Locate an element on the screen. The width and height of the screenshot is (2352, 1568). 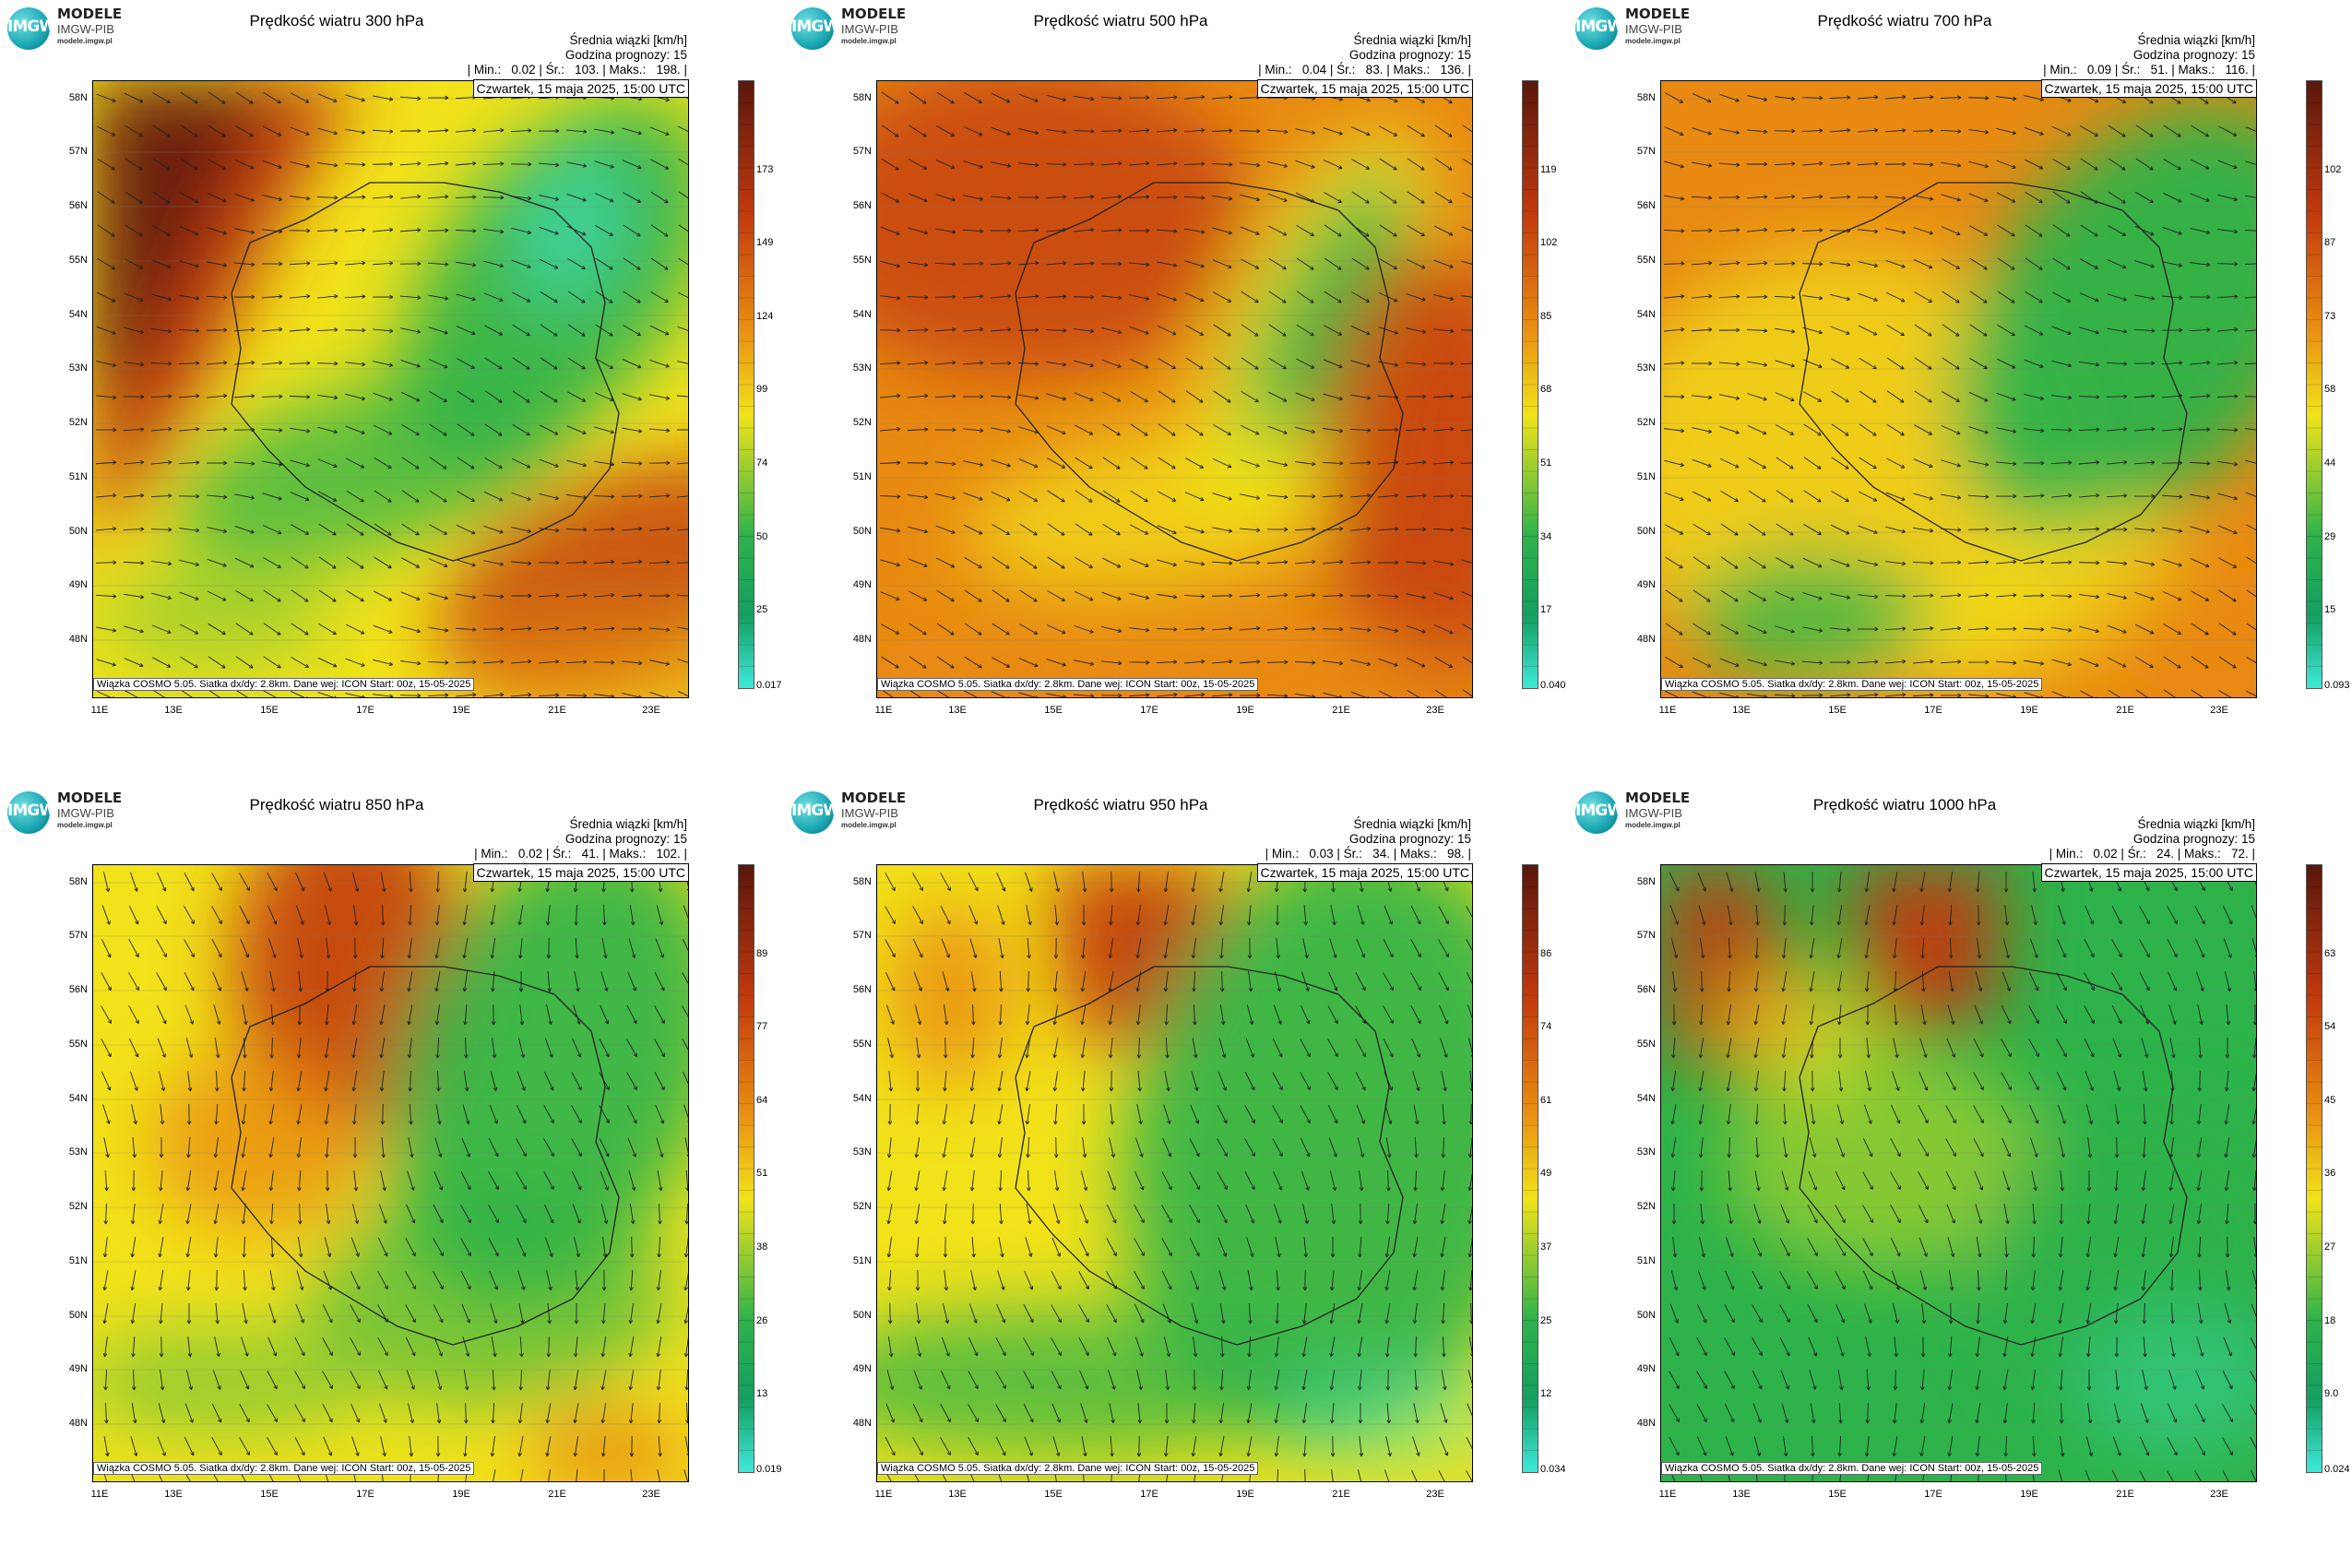
colorbar-tick-label: 36 is located at coordinates (2330, 1173).